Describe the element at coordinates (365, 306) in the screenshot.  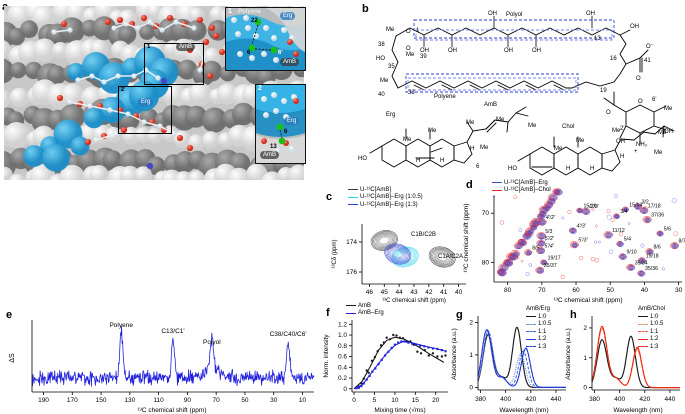
I see `legend-item: AmB` at that location.